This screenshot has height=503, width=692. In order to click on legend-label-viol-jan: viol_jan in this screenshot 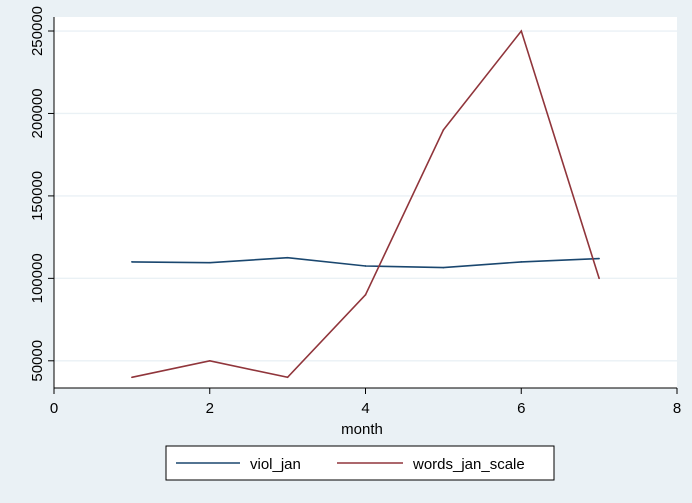, I will do `click(275, 464)`.